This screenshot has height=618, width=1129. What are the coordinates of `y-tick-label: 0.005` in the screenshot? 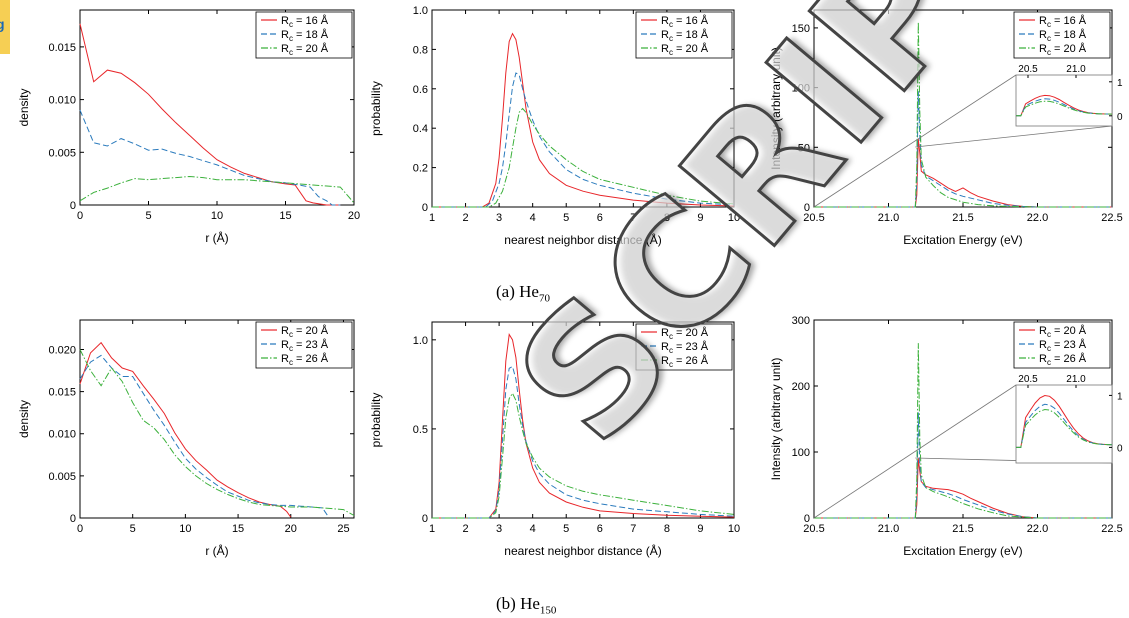 It's located at (62, 477).